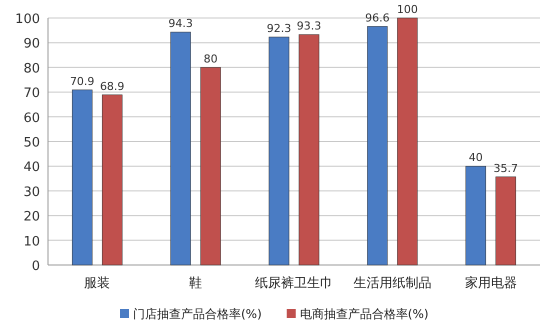  What do you see at coordinates (31, 217) in the screenshot?
I see `y-tick-label: 20` at bounding box center [31, 217].